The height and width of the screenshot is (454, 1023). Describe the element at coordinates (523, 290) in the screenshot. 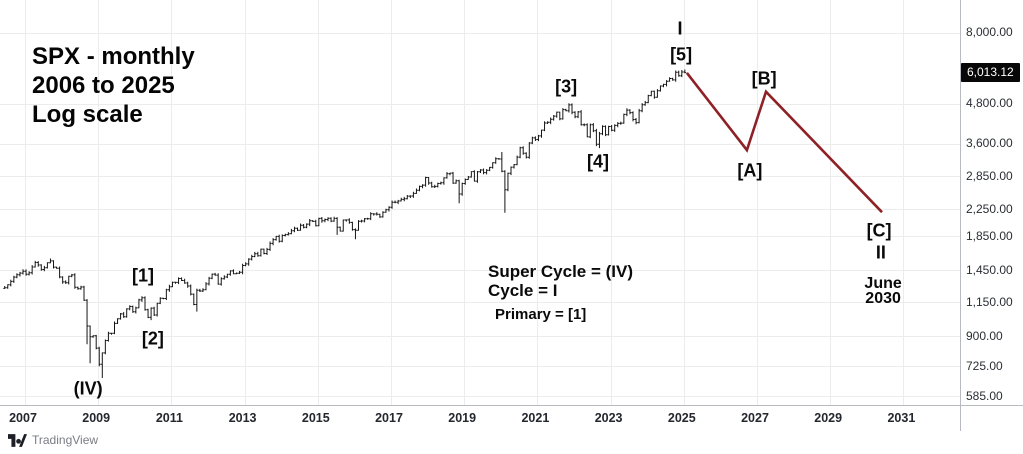

I see `cycle-note: Cycle = I` at that location.